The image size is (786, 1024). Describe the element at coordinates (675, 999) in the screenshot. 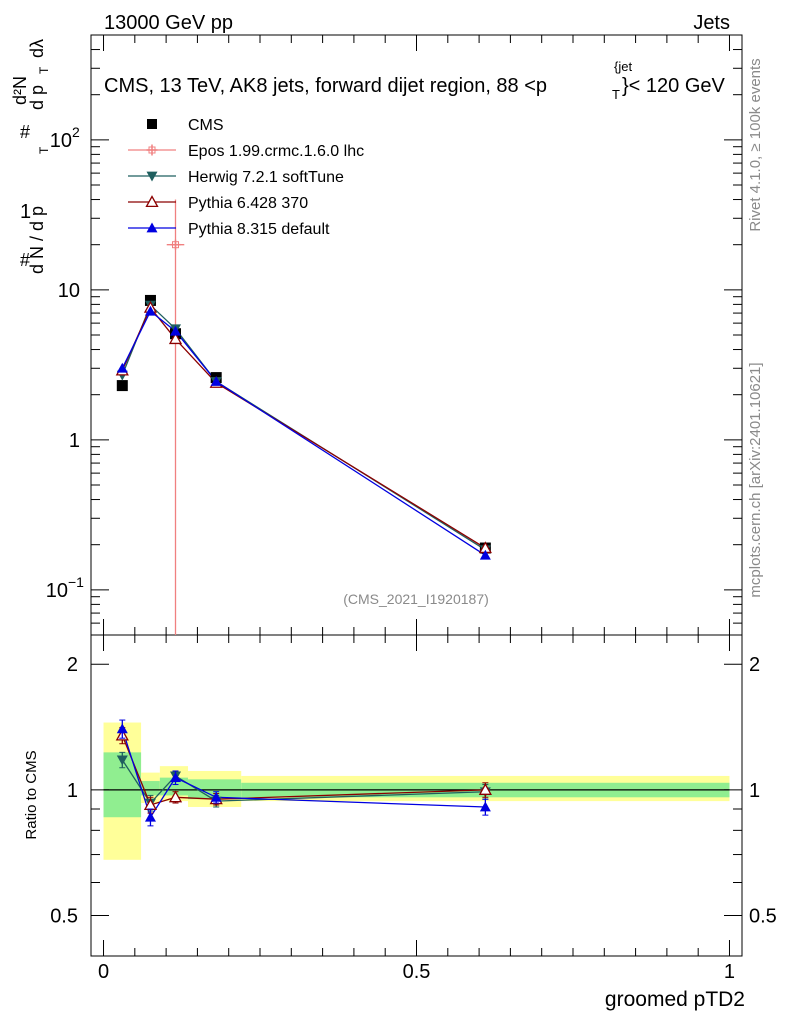

I see `x-axis-label: groomed pTD2` at that location.